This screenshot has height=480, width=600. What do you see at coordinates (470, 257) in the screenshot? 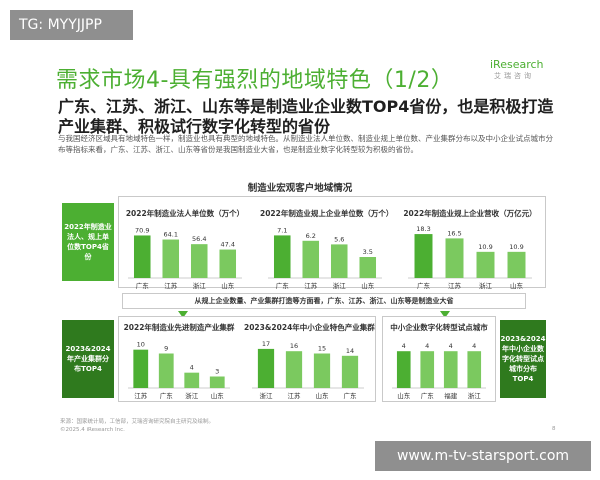
I see `bar-chart-2: 18.3 广东 16.5 江苏 10.9 浙江 10.9 山东` at bounding box center [470, 257].